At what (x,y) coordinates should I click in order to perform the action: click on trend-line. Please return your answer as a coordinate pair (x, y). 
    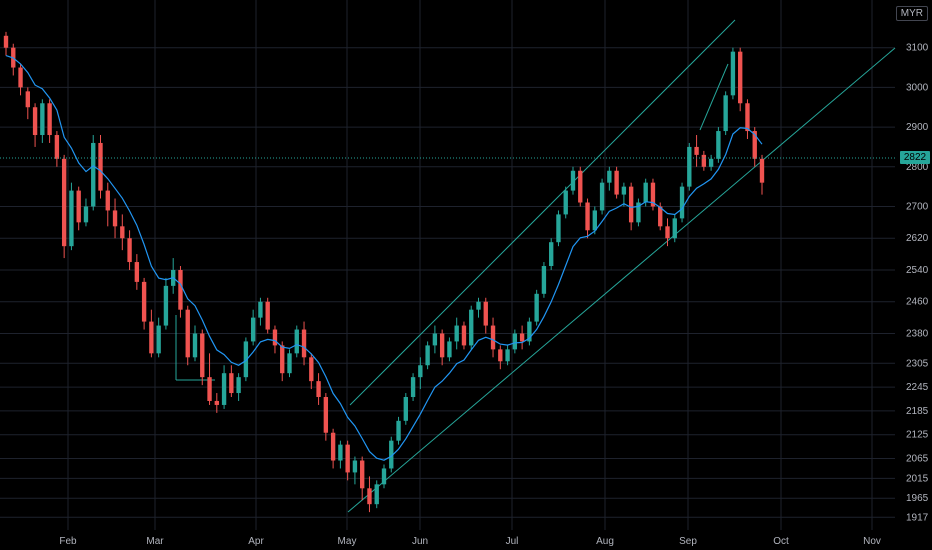
    Looking at the image, I should click on (714, 97).